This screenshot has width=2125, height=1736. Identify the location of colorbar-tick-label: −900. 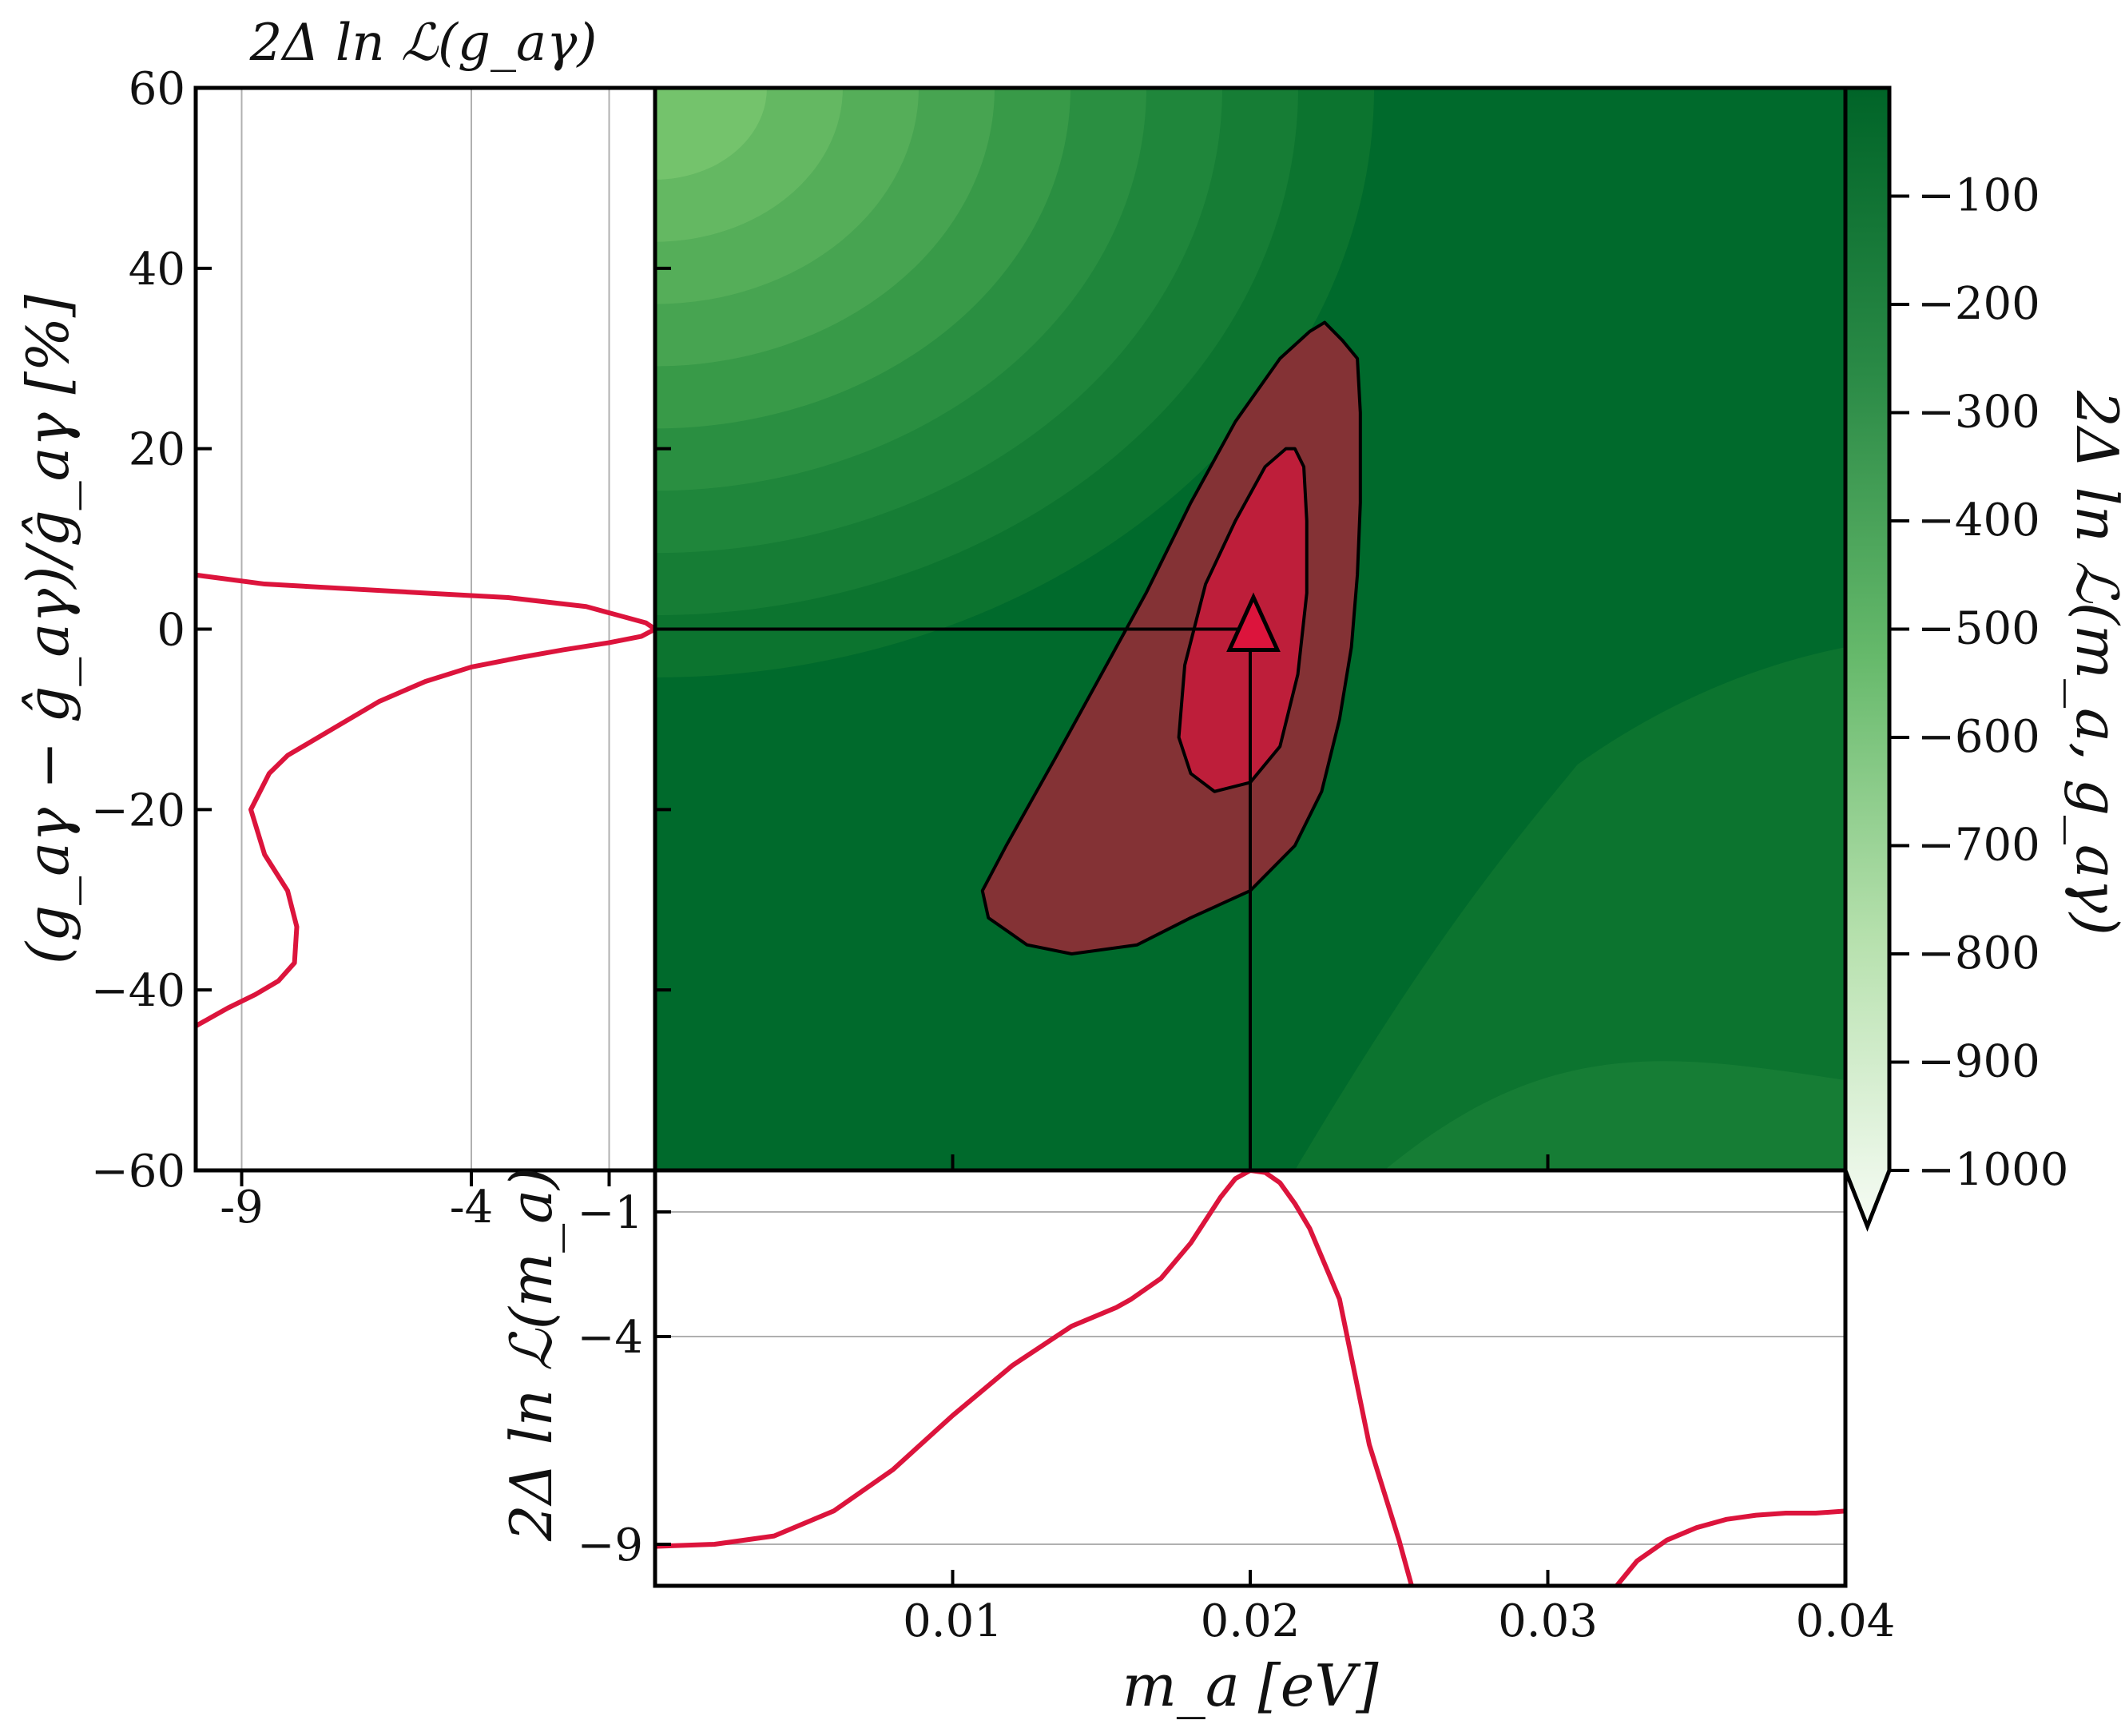
(1978, 1062).